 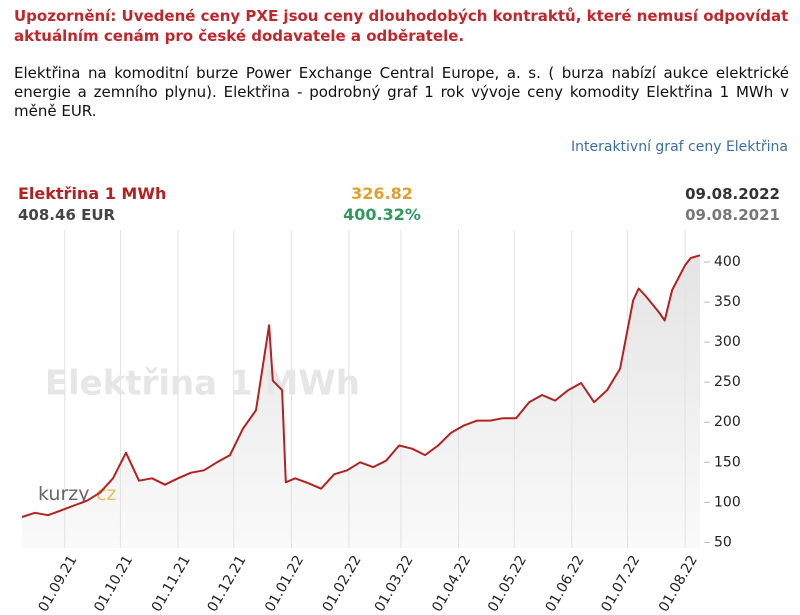 I want to click on watermark: Elektřina 1 MWh, so click(x=202, y=384).